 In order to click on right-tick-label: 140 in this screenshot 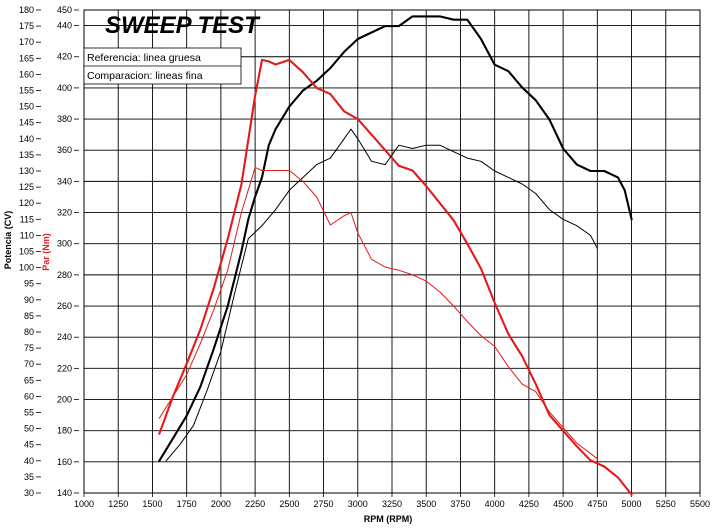, I will do `click(64, 493)`.